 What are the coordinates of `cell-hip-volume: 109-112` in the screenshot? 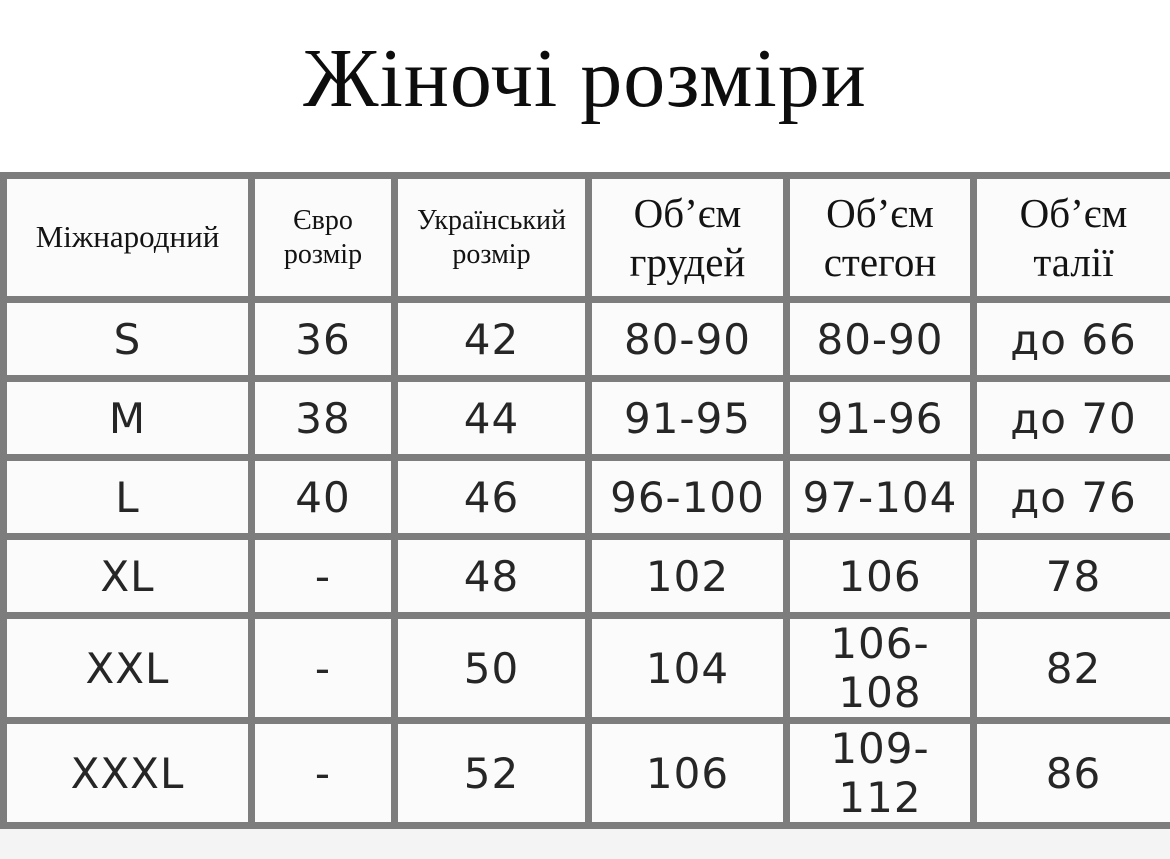 It's located at (880, 773).